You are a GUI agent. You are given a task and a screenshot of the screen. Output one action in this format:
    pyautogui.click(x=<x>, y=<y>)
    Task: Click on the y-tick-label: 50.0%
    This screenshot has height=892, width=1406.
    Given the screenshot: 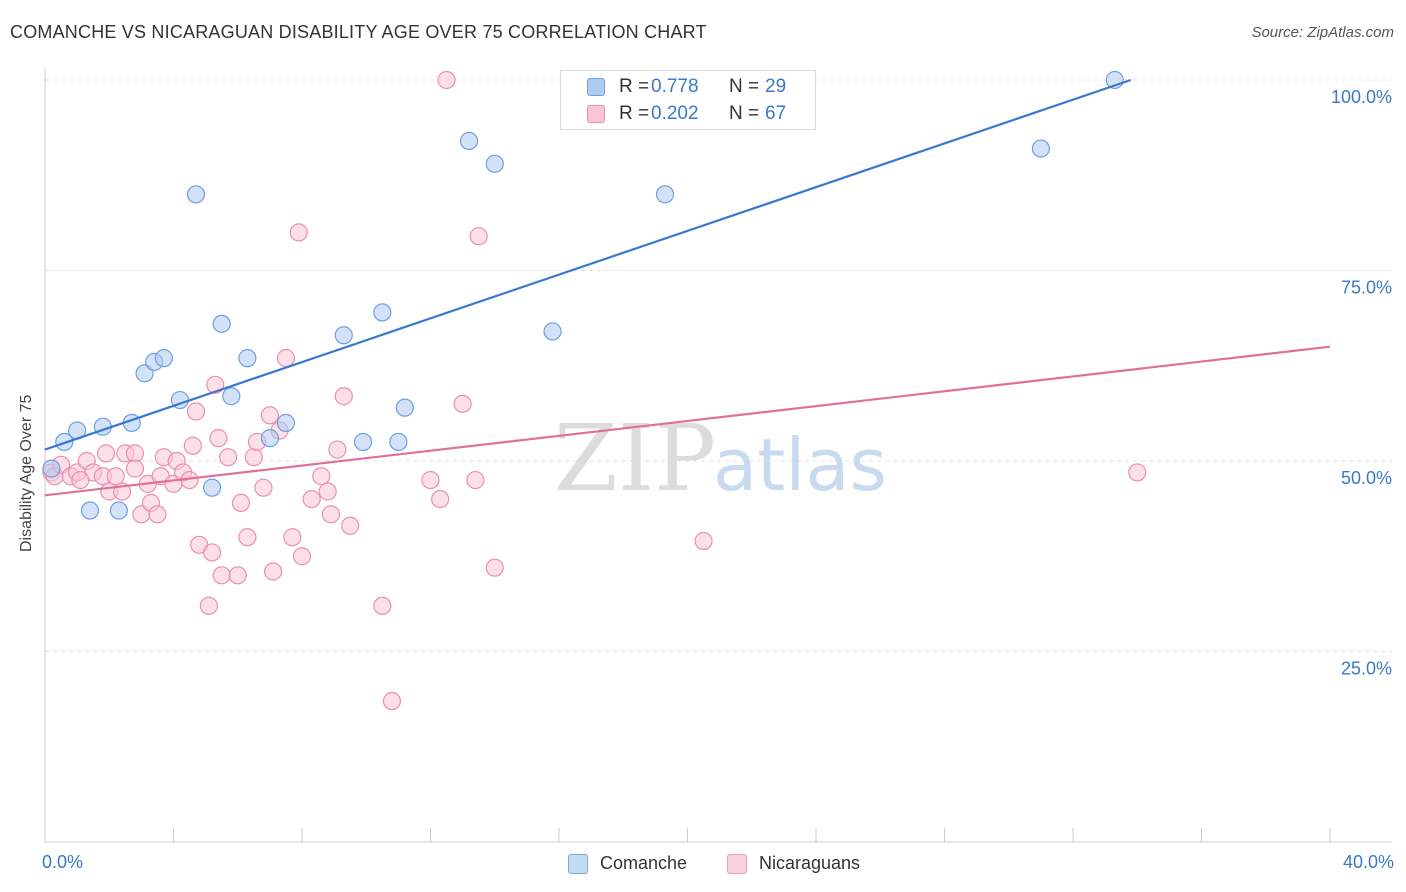 What is the action you would take?
    pyautogui.click(x=1366, y=478)
    